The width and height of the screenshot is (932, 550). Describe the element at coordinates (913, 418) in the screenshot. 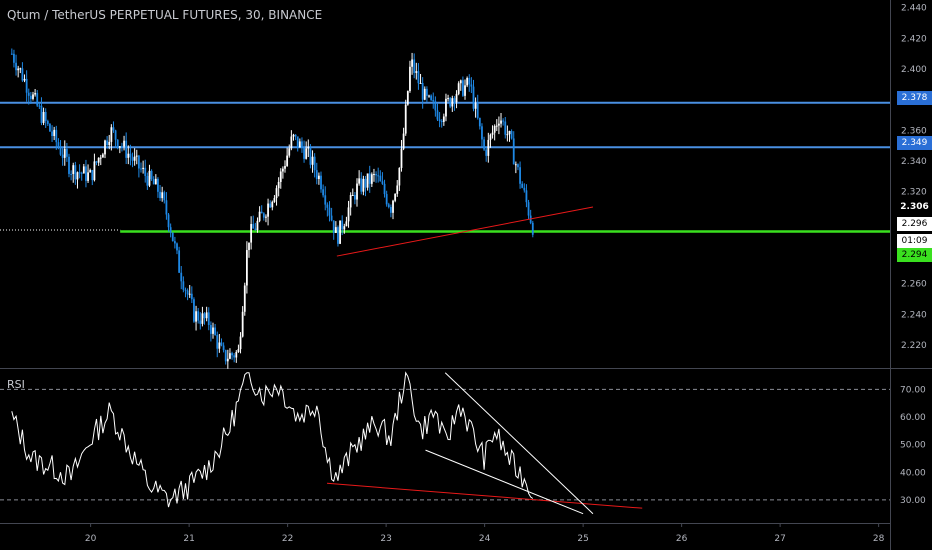

I see `rsi-tick-label: 60.00` at that location.